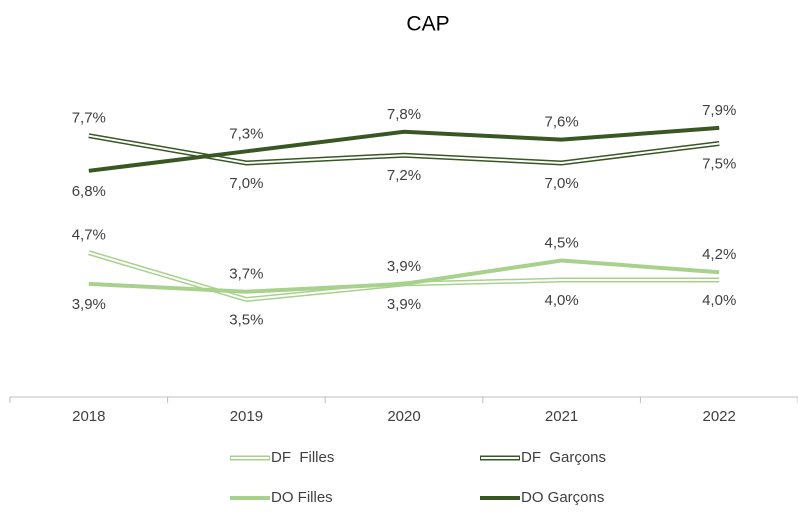 Image resolution: width=798 pixels, height=512 pixels. Describe the element at coordinates (719, 163) in the screenshot. I see `data-label: 7,5%` at that location.